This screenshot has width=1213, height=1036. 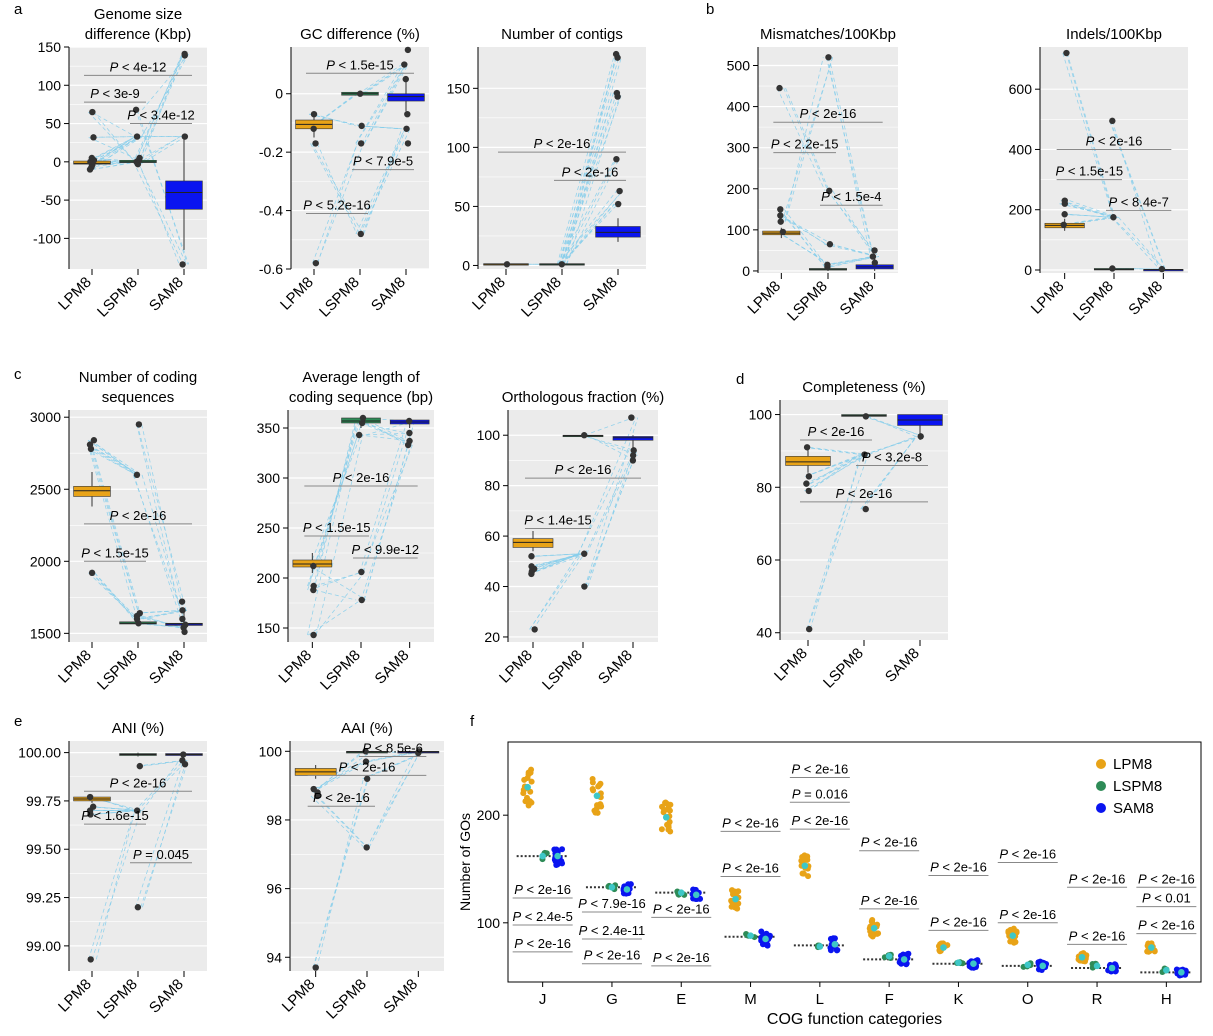 What do you see at coordinates (184, 195) in the screenshot?
I see `box-SAM8` at bounding box center [184, 195].